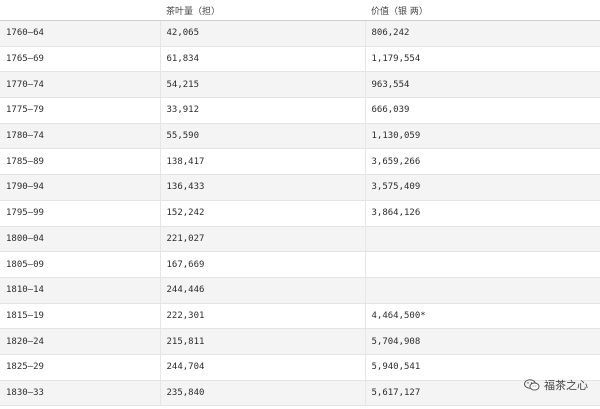 The height and width of the screenshot is (409, 600). Describe the element at coordinates (482, 187) in the screenshot. I see `value-cell: 3,575,409` at that location.